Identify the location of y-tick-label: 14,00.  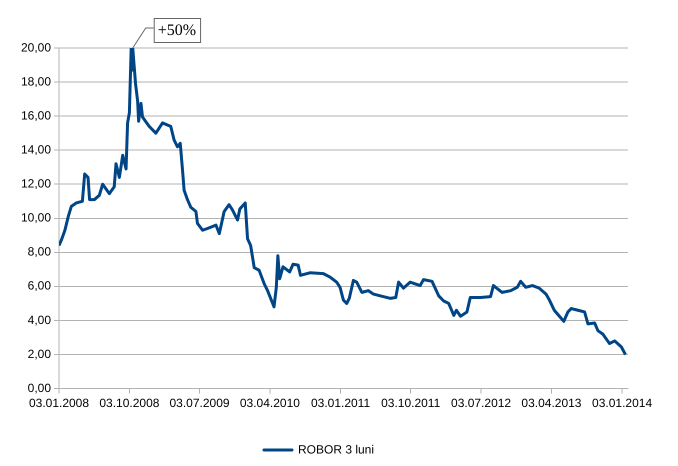
(36, 149).